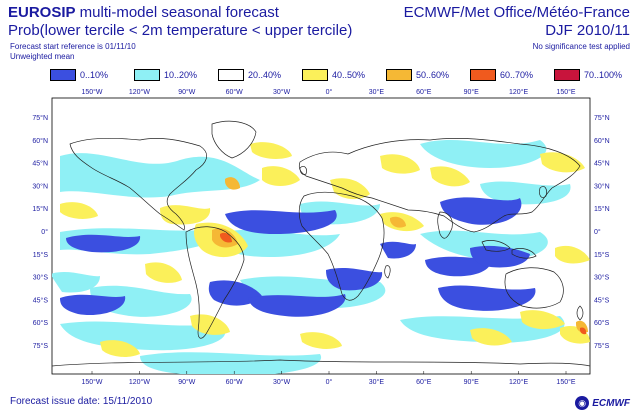 Image resolution: width=640 pixels, height=418 pixels. What do you see at coordinates (42, 56) in the screenshot?
I see `mean-type: Unweighted mean` at bounding box center [42, 56].